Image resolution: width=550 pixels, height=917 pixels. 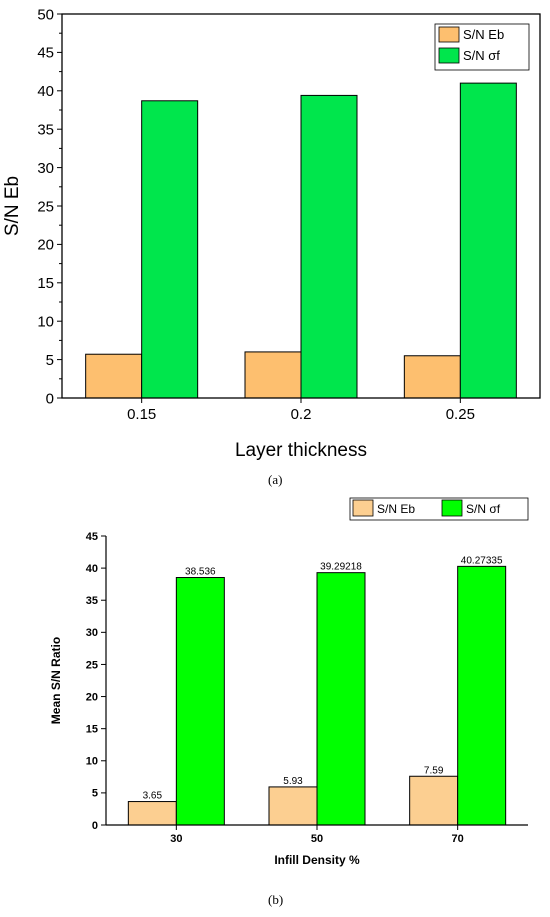 I want to click on x-tick-label: 50, so click(x=317, y=839).